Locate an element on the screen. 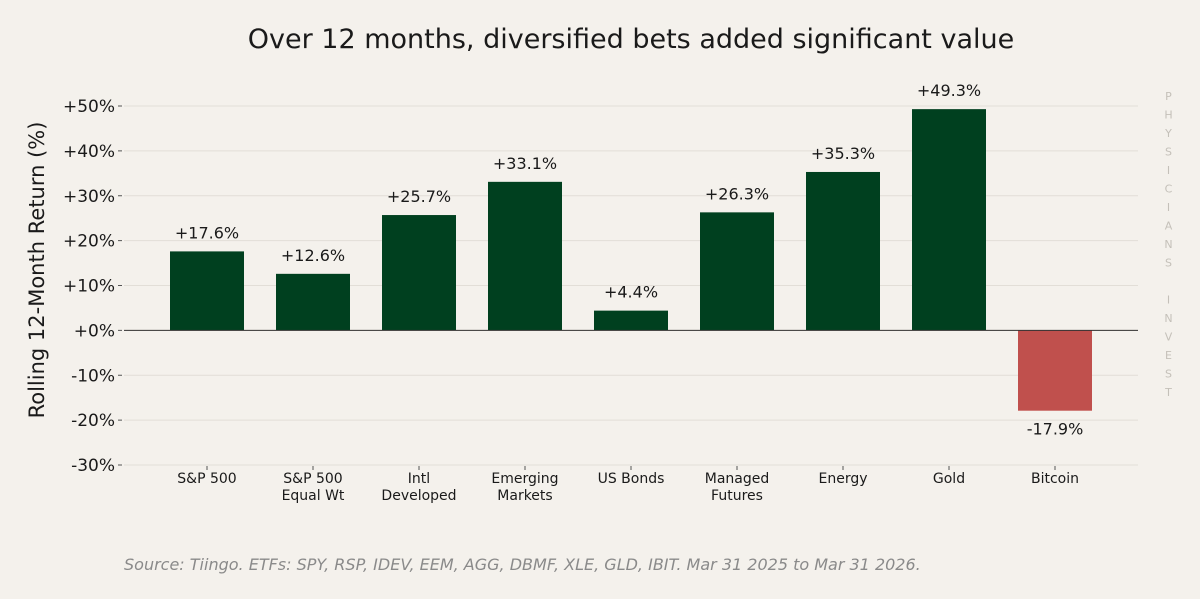 This screenshot has width=1200, height=599. watermark-letter: H is located at coordinates (1168, 115).